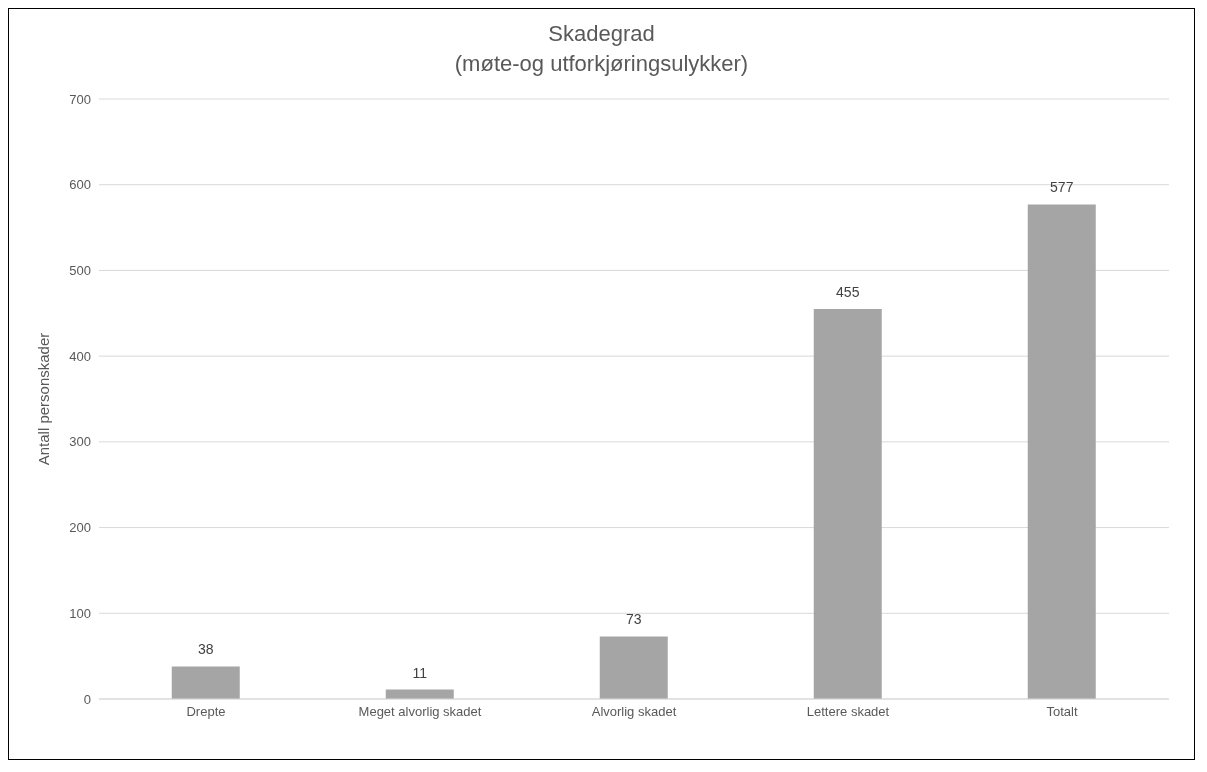 The height and width of the screenshot is (772, 1207). What do you see at coordinates (634, 712) in the screenshot?
I see `x-tick-label: Alvorlig skadet` at bounding box center [634, 712].